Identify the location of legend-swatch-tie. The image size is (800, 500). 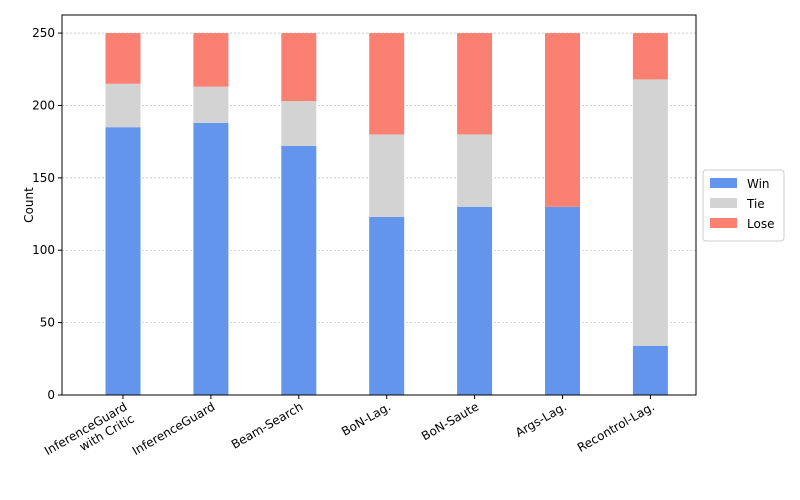
(723, 203).